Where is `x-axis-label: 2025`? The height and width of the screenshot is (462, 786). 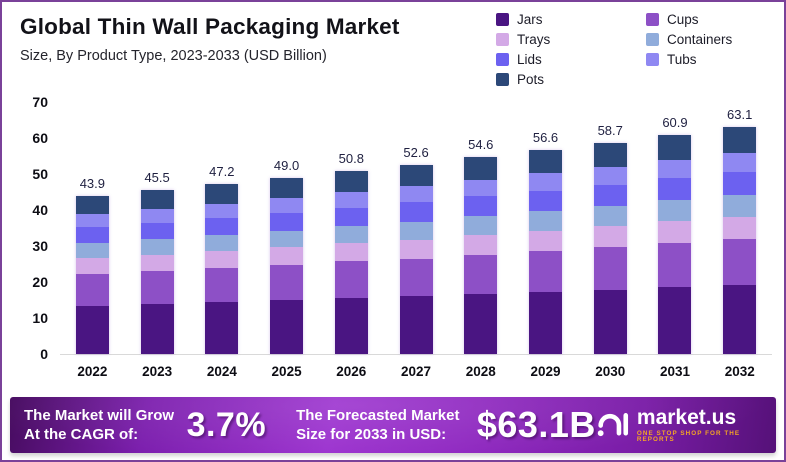
x-axis-label: 2025 is located at coordinates (286, 371).